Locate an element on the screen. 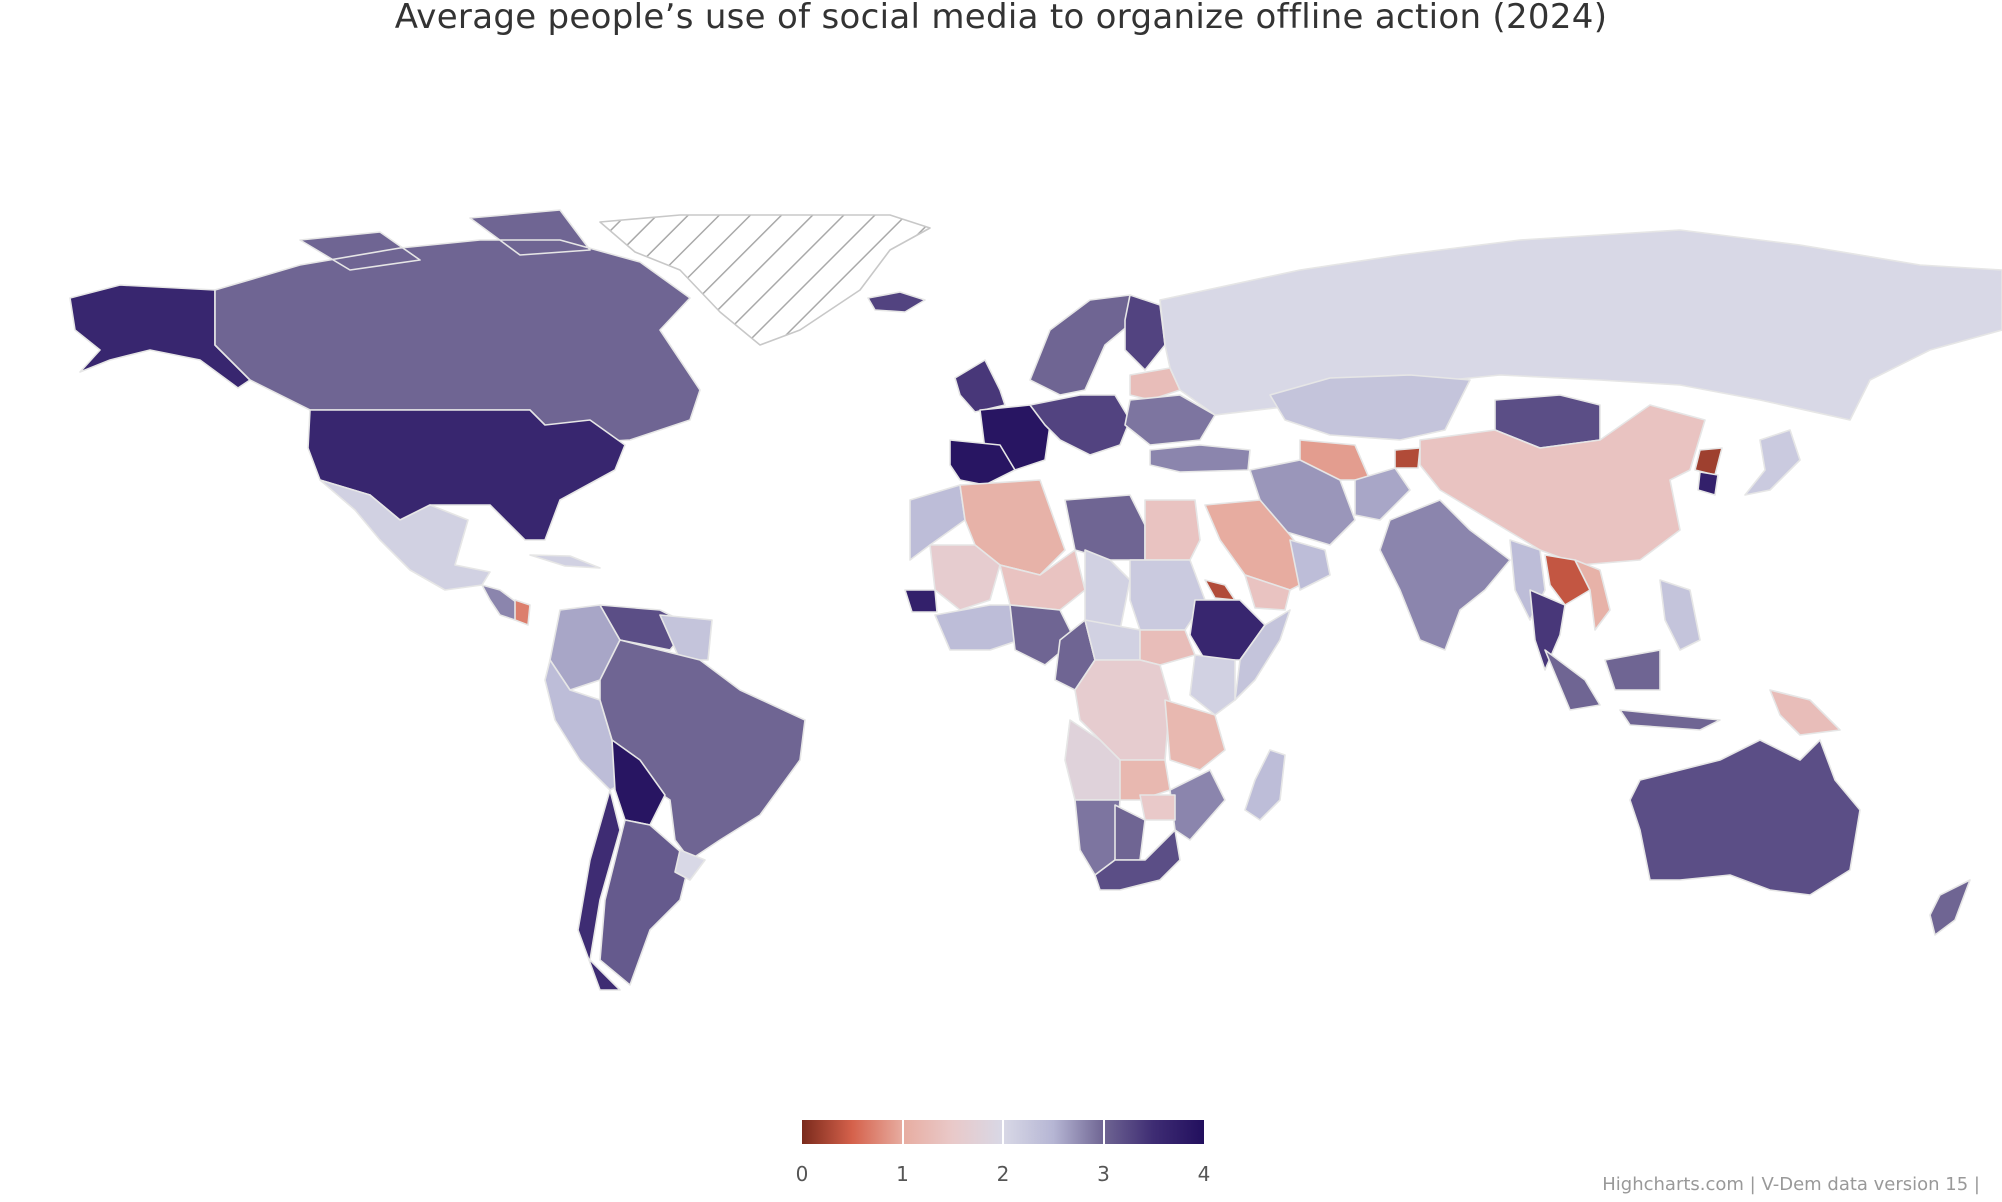 The width and height of the screenshot is (2002, 1202). credits-text: Highcharts.com | V-Dem data version 15 | is located at coordinates (1791, 1184).